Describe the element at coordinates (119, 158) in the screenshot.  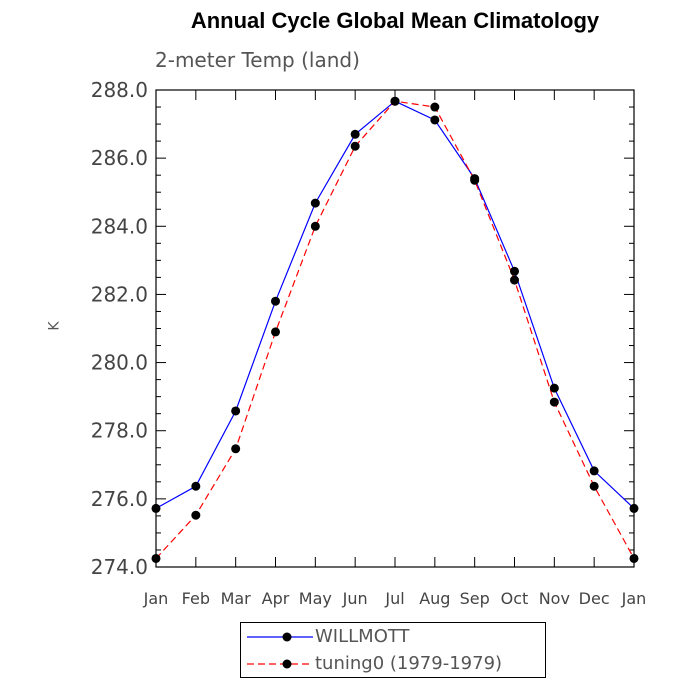
I see `y-tick-label: 286.0` at that location.